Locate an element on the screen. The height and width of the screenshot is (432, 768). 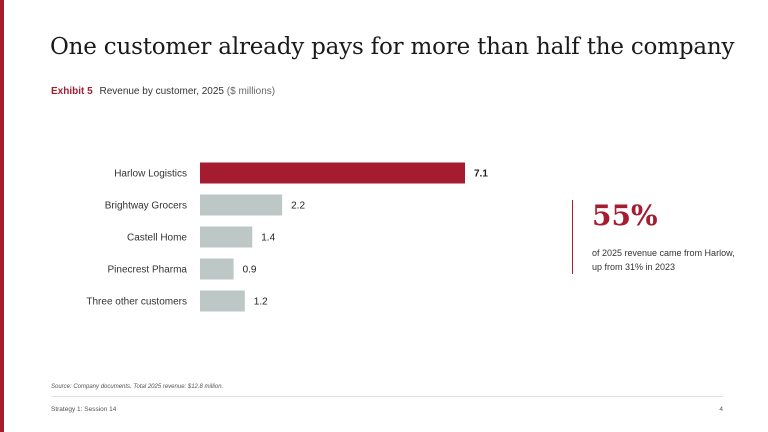
category-label: Brightway Grocers is located at coordinates (146, 206).